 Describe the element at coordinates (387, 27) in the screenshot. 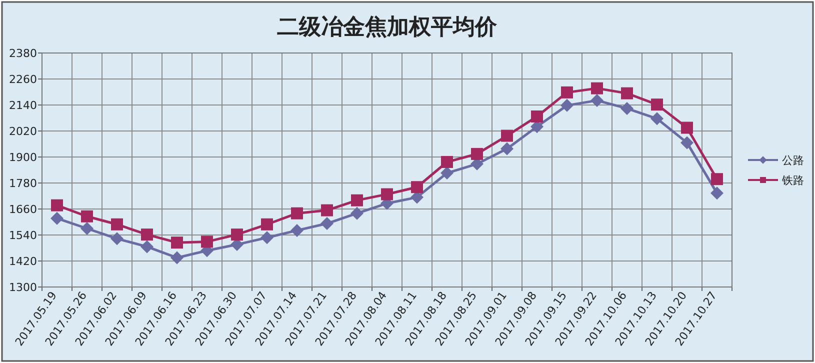

I see `chart-title: 二级冶金焦加权平均价` at that location.